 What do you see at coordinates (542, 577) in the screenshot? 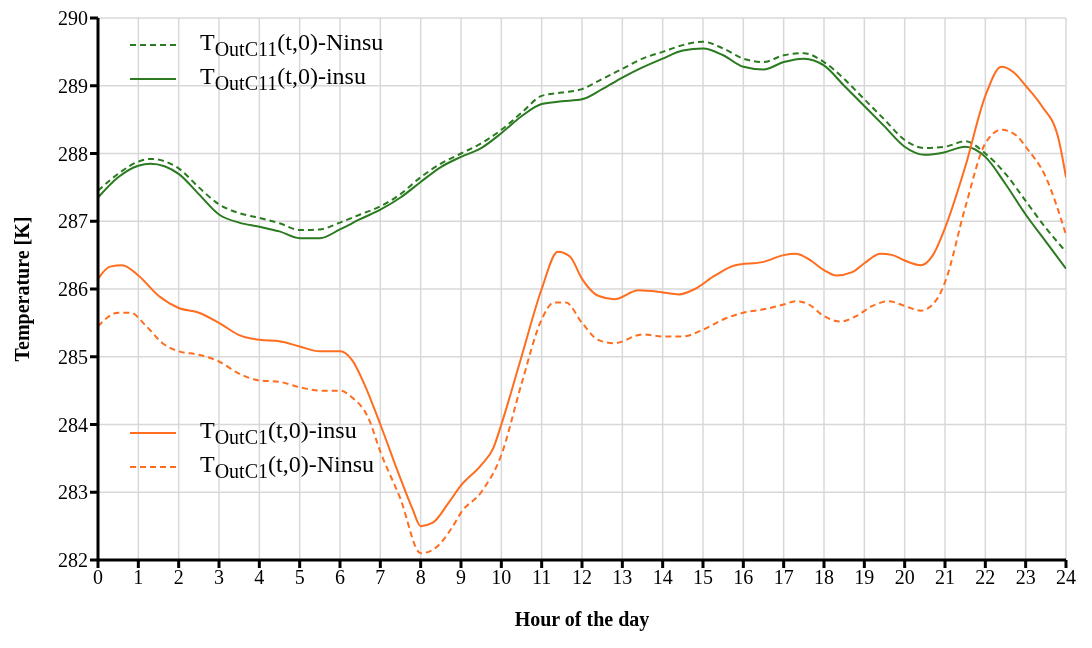
I see `x-tick-label: 11` at bounding box center [542, 577].